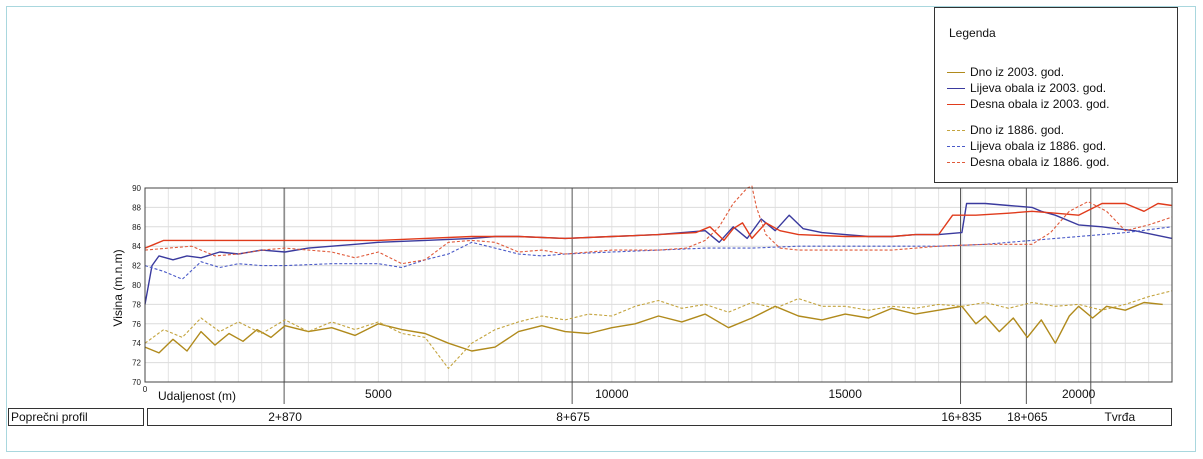  What do you see at coordinates (136, 266) in the screenshot?
I see `y-tick-label: 82` at bounding box center [136, 266].